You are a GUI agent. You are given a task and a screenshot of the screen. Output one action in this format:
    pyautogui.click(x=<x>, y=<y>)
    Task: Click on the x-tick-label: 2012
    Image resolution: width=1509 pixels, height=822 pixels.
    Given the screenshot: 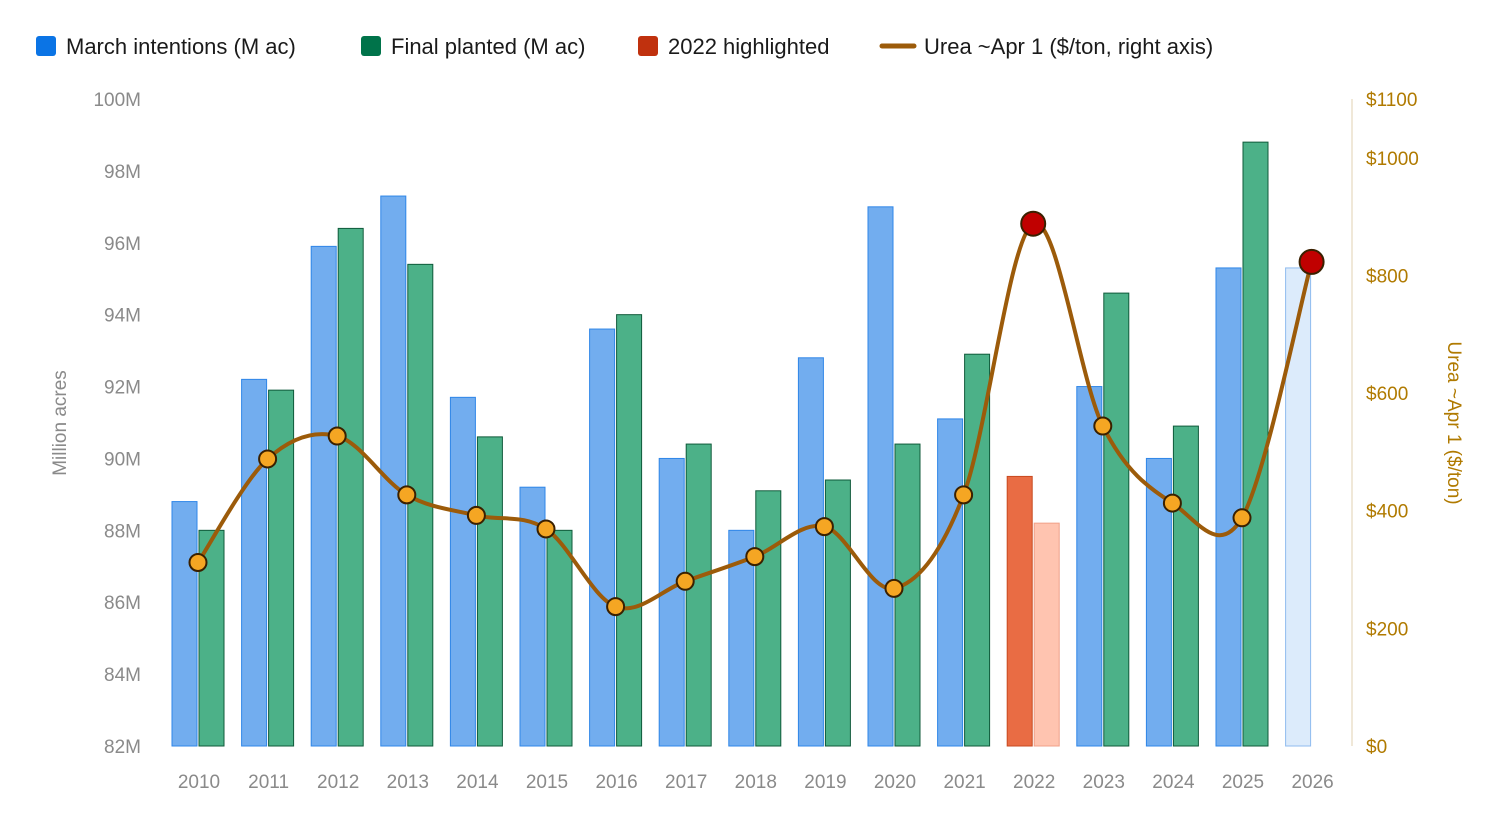 What is the action you would take?
    pyautogui.click(x=338, y=782)
    